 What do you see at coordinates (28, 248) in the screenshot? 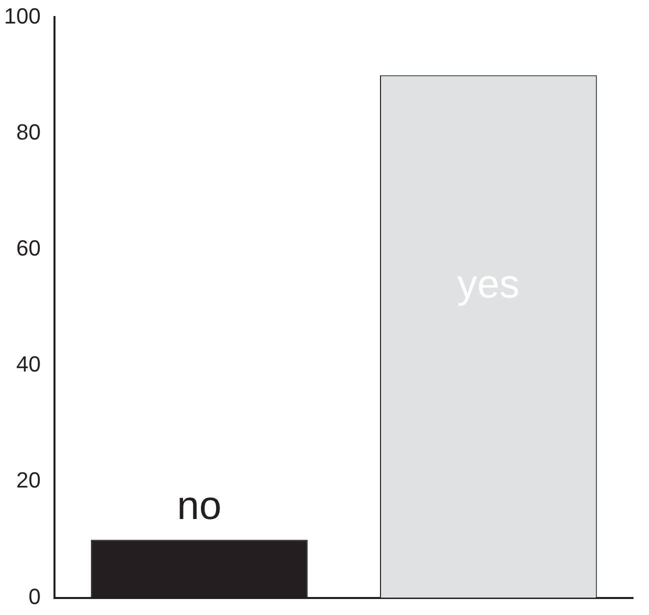
I see `y-tick-label: 60` at bounding box center [28, 248].